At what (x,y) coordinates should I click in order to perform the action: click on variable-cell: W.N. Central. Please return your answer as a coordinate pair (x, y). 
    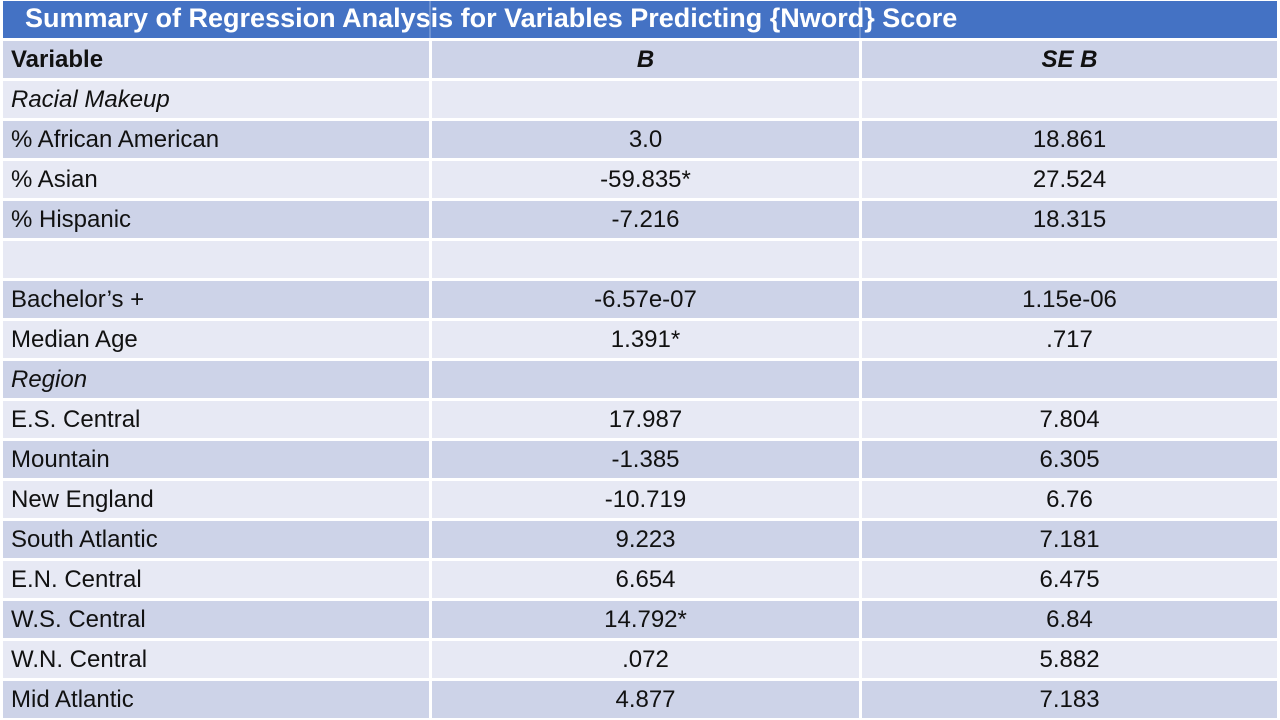
    Looking at the image, I should click on (79, 659).